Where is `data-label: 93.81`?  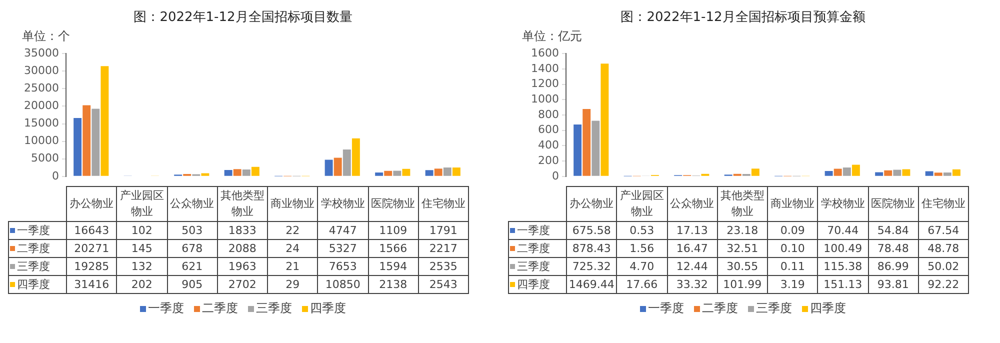 data-label: 93.81 is located at coordinates (893, 285).